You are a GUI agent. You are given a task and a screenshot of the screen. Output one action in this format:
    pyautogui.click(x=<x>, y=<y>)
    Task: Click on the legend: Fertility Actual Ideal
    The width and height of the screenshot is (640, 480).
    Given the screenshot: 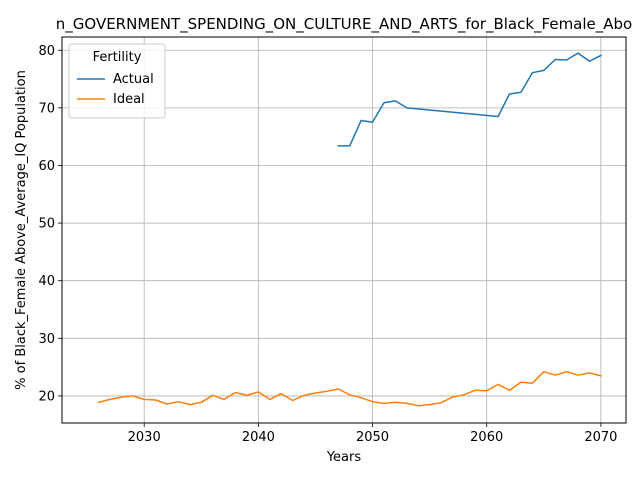 What is the action you would take?
    pyautogui.click(x=117, y=81)
    